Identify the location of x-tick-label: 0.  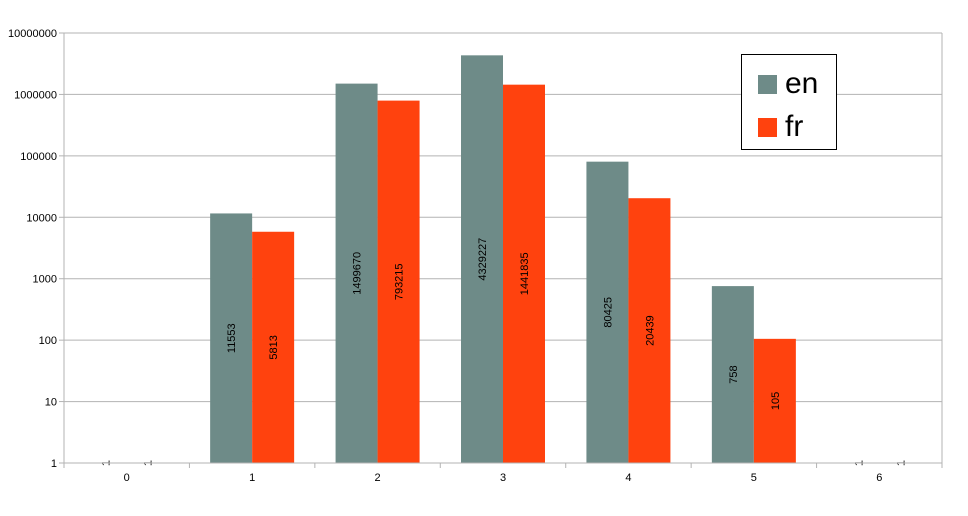
(127, 478).